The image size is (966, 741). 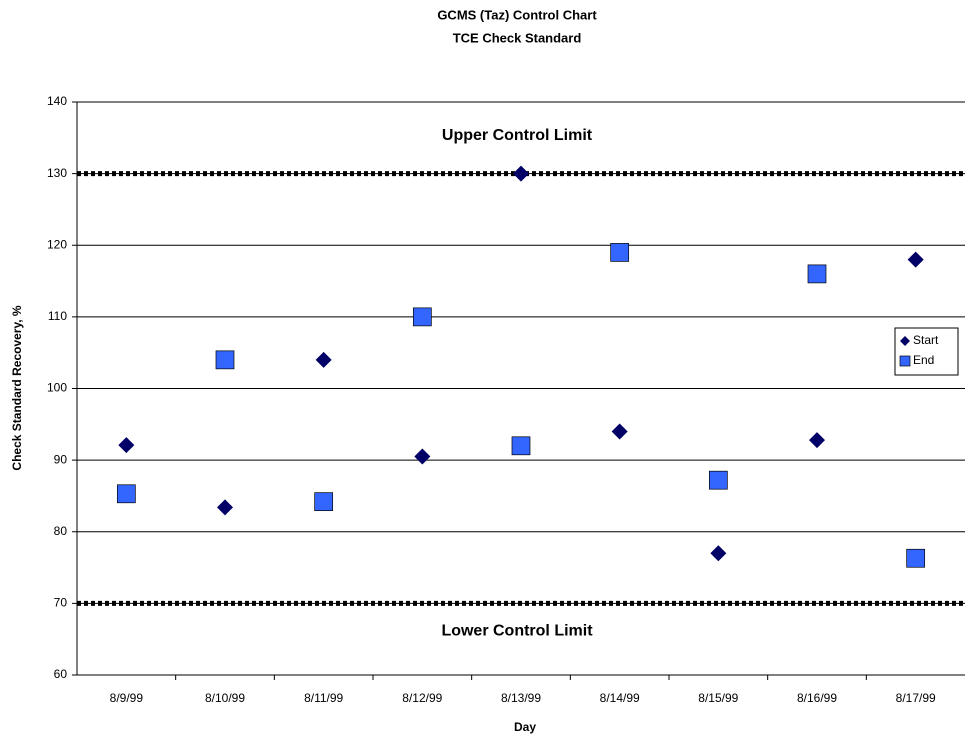 I want to click on y-tick-label: 110, so click(x=57, y=316).